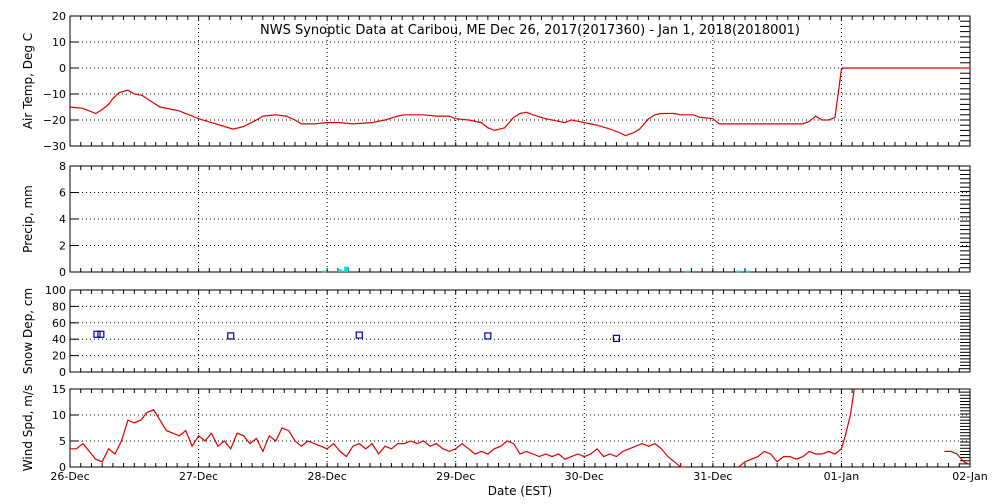  Describe the element at coordinates (59, 323) in the screenshot. I see `y-tick-label: 60` at that location.